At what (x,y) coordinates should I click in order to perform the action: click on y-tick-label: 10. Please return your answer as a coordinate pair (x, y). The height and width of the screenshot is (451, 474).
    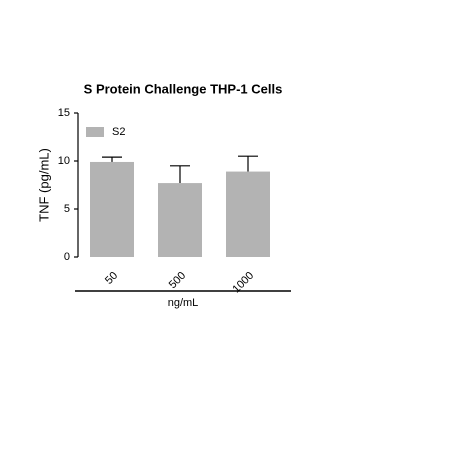
    Looking at the image, I should click on (64, 161).